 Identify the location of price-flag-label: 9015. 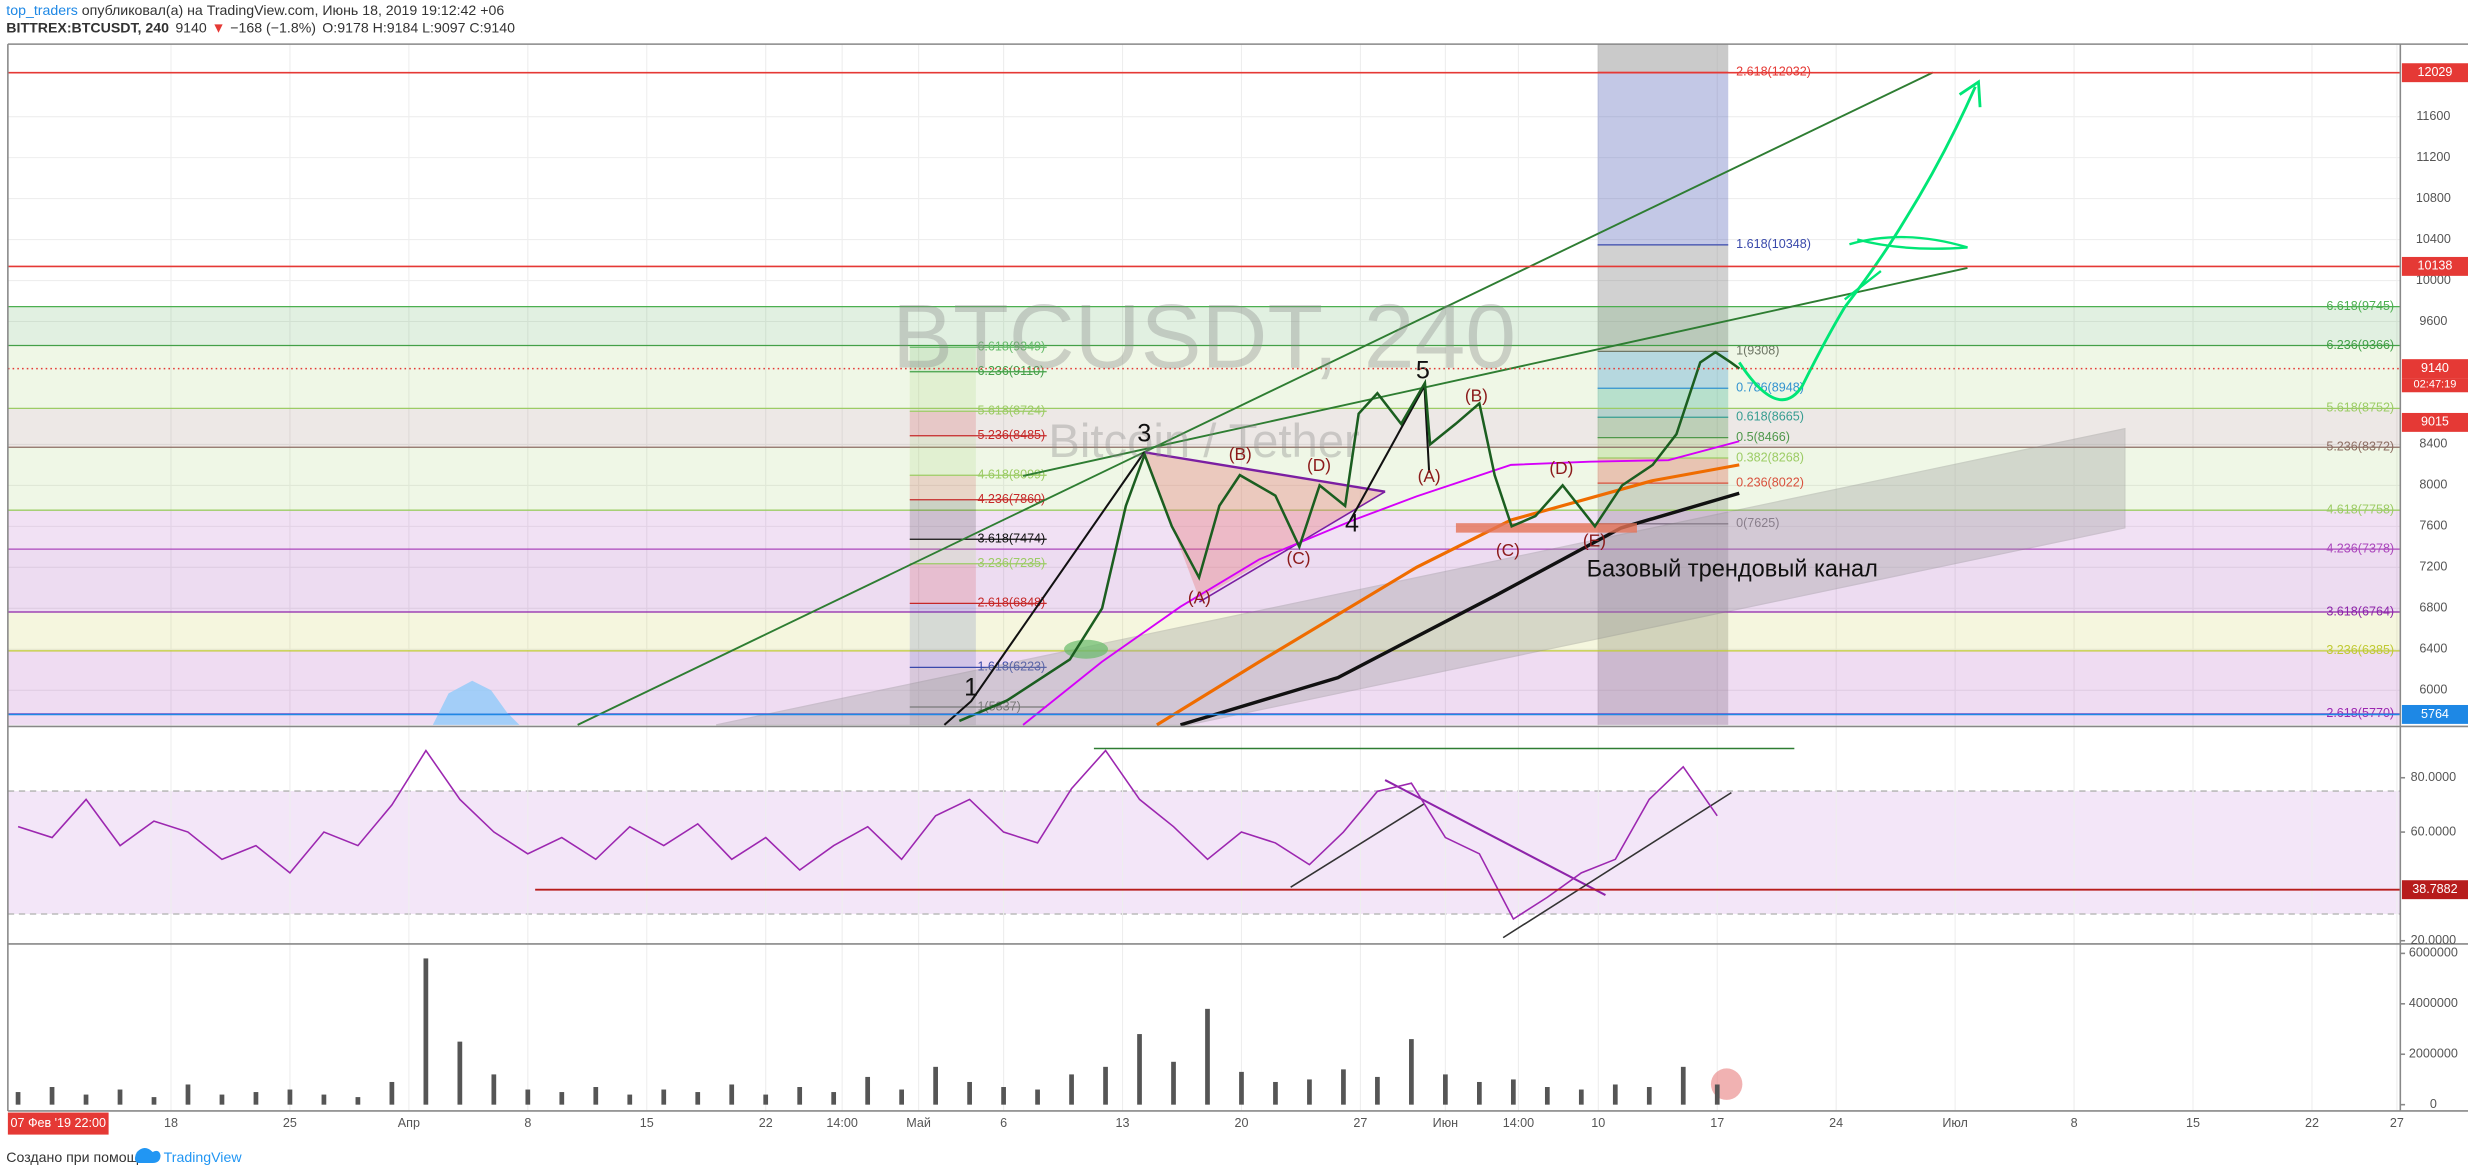
(2435, 422).